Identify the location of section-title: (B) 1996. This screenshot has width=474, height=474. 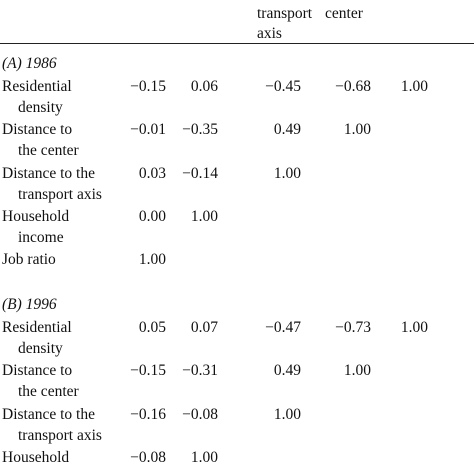
(29, 304).